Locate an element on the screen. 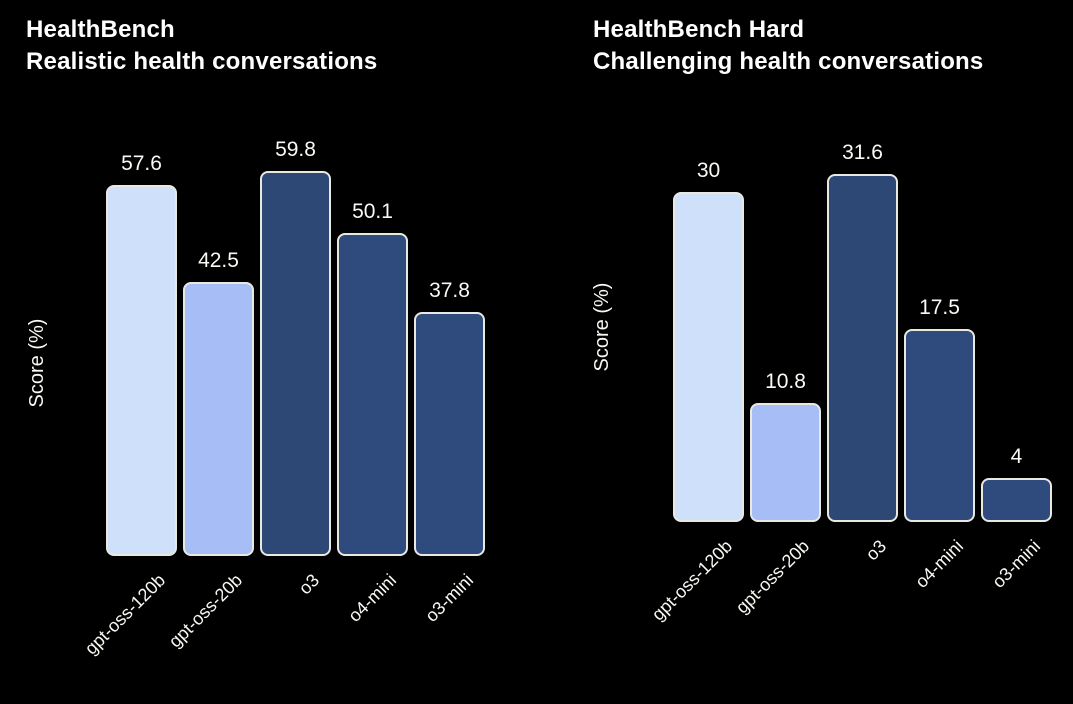 This screenshot has width=1073, height=704. bar-value-label: 57.6 is located at coordinates (141, 163).